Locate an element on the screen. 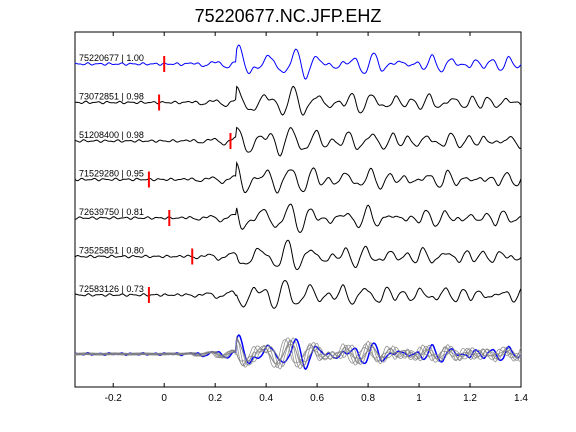 The width and height of the screenshot is (576, 432). trace-label: 73072851 | 0.98 is located at coordinates (111, 97).